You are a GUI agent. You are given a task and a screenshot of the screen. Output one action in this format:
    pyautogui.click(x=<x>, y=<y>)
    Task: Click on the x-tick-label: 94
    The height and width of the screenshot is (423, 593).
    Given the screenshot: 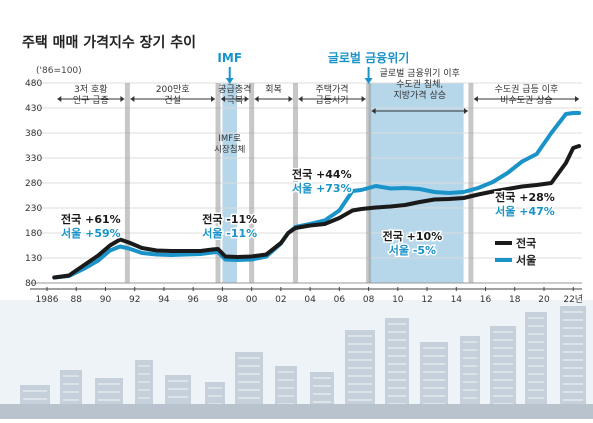 What is the action you would take?
    pyautogui.click(x=164, y=300)
    